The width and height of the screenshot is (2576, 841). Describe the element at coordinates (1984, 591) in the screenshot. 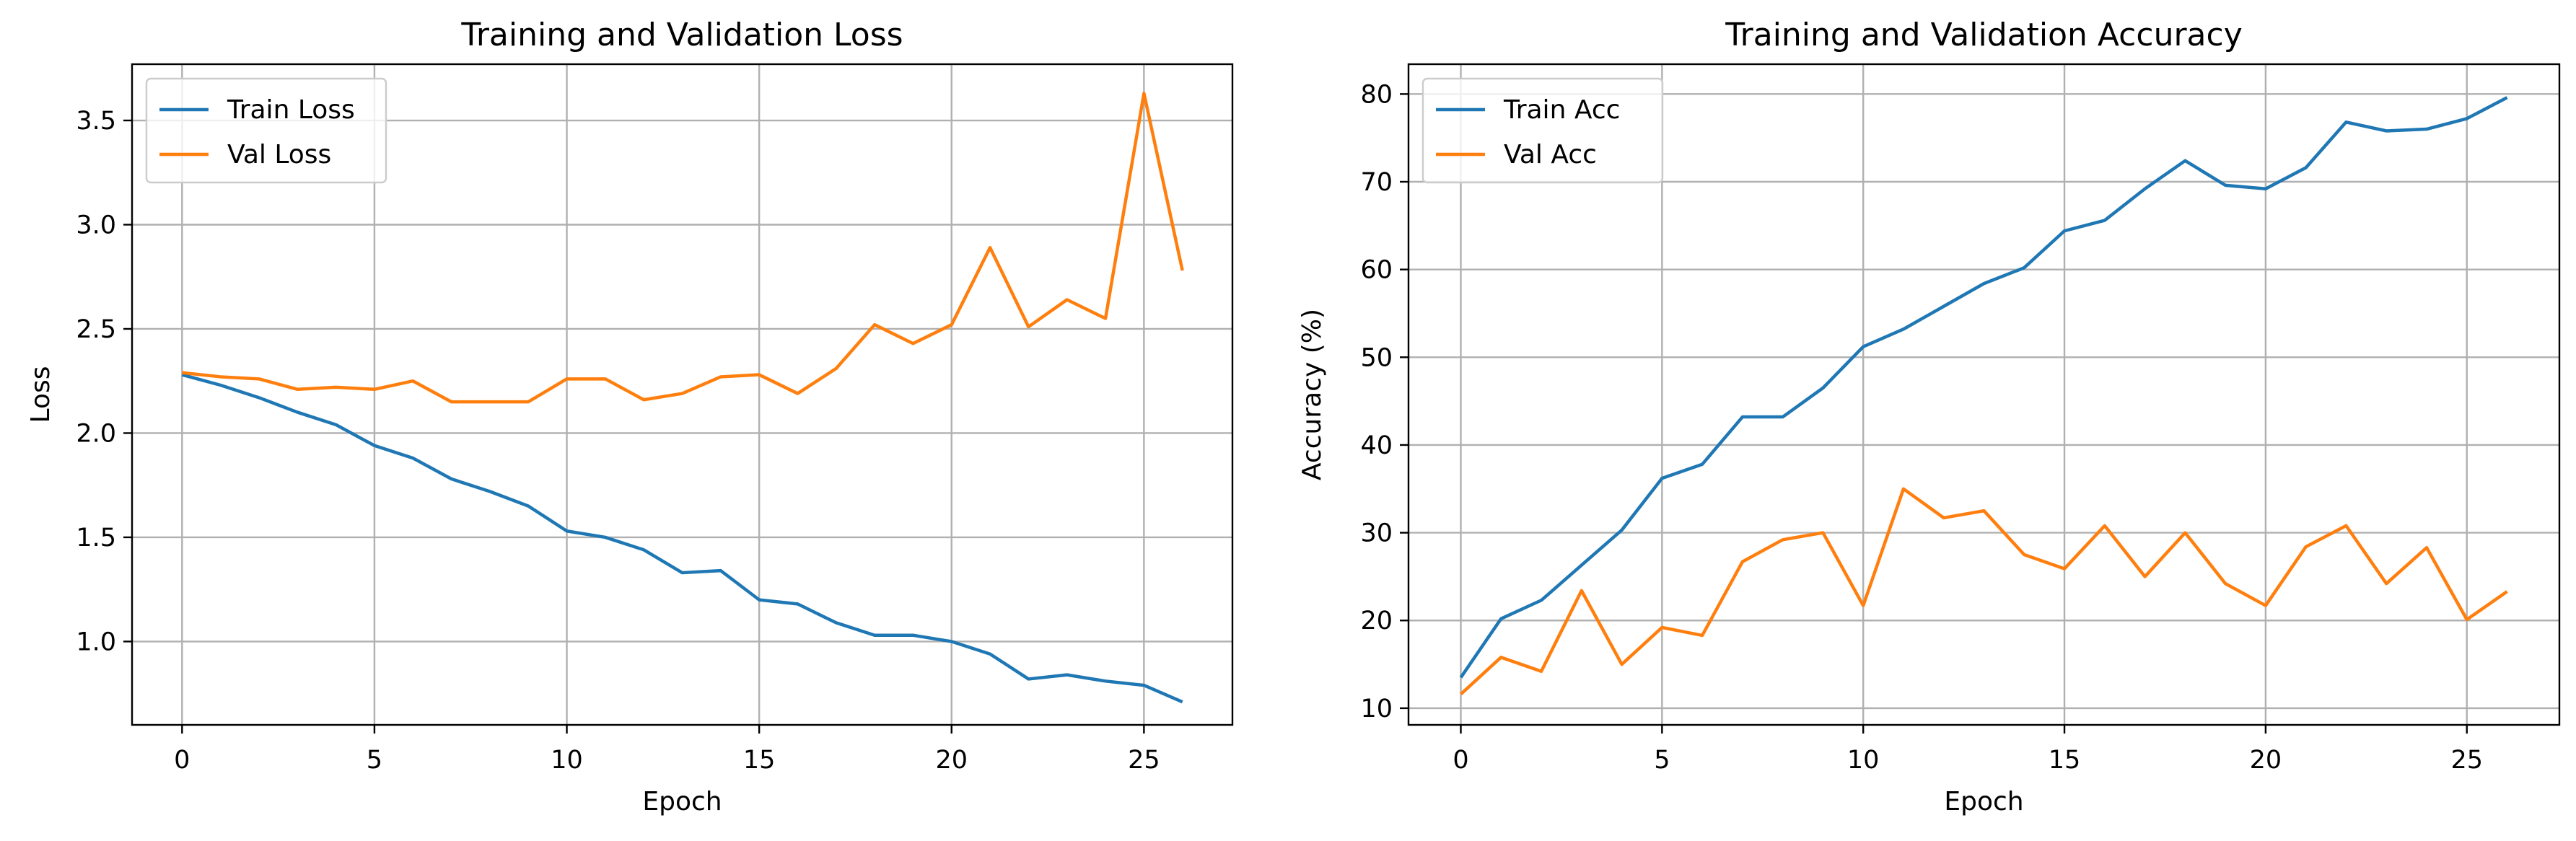

I see `val-acc-line` at that location.